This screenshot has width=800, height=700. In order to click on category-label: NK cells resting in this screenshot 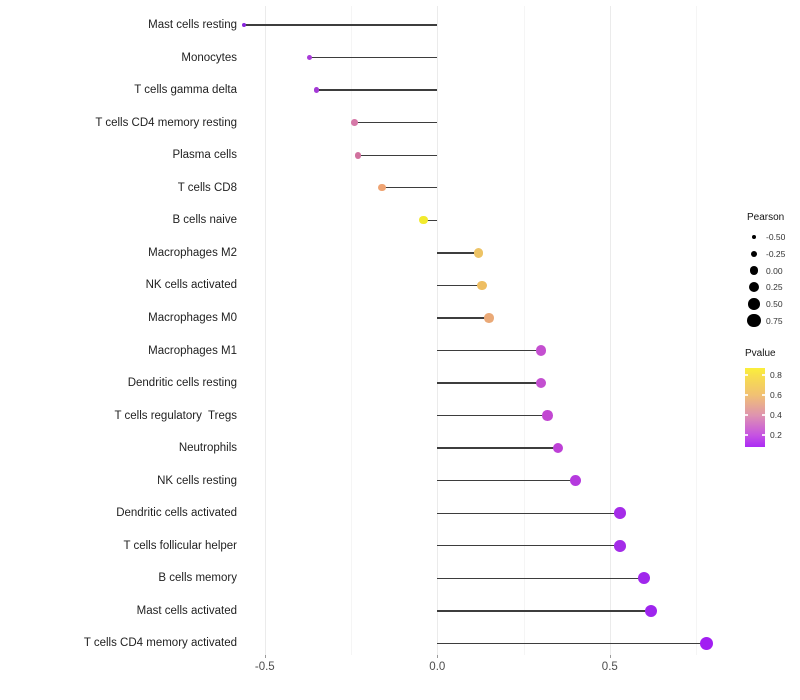, I will do `click(197, 480)`.